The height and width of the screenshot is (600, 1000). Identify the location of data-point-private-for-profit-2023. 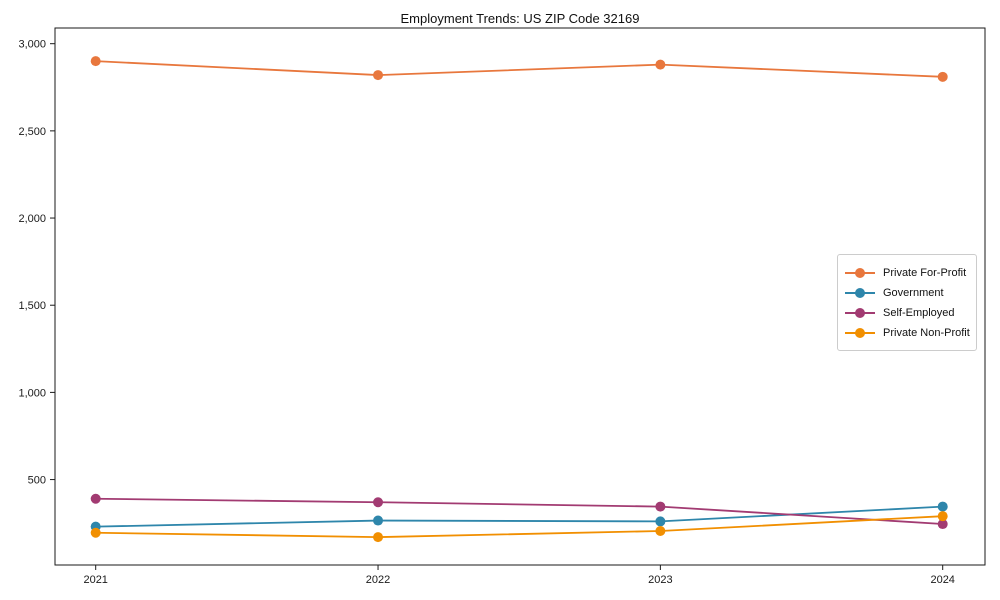
(660, 64).